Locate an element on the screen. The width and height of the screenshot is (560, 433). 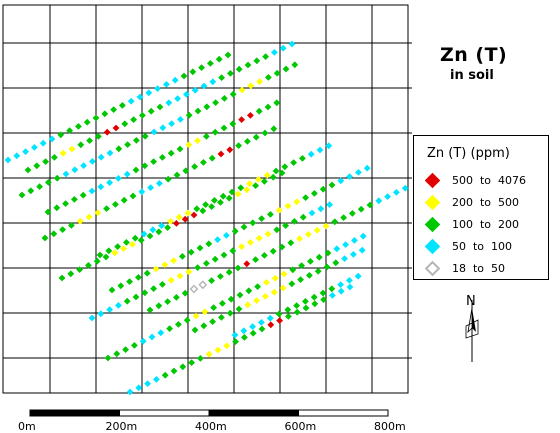
legend-label: 50 to 100 is located at coordinates (482, 246).